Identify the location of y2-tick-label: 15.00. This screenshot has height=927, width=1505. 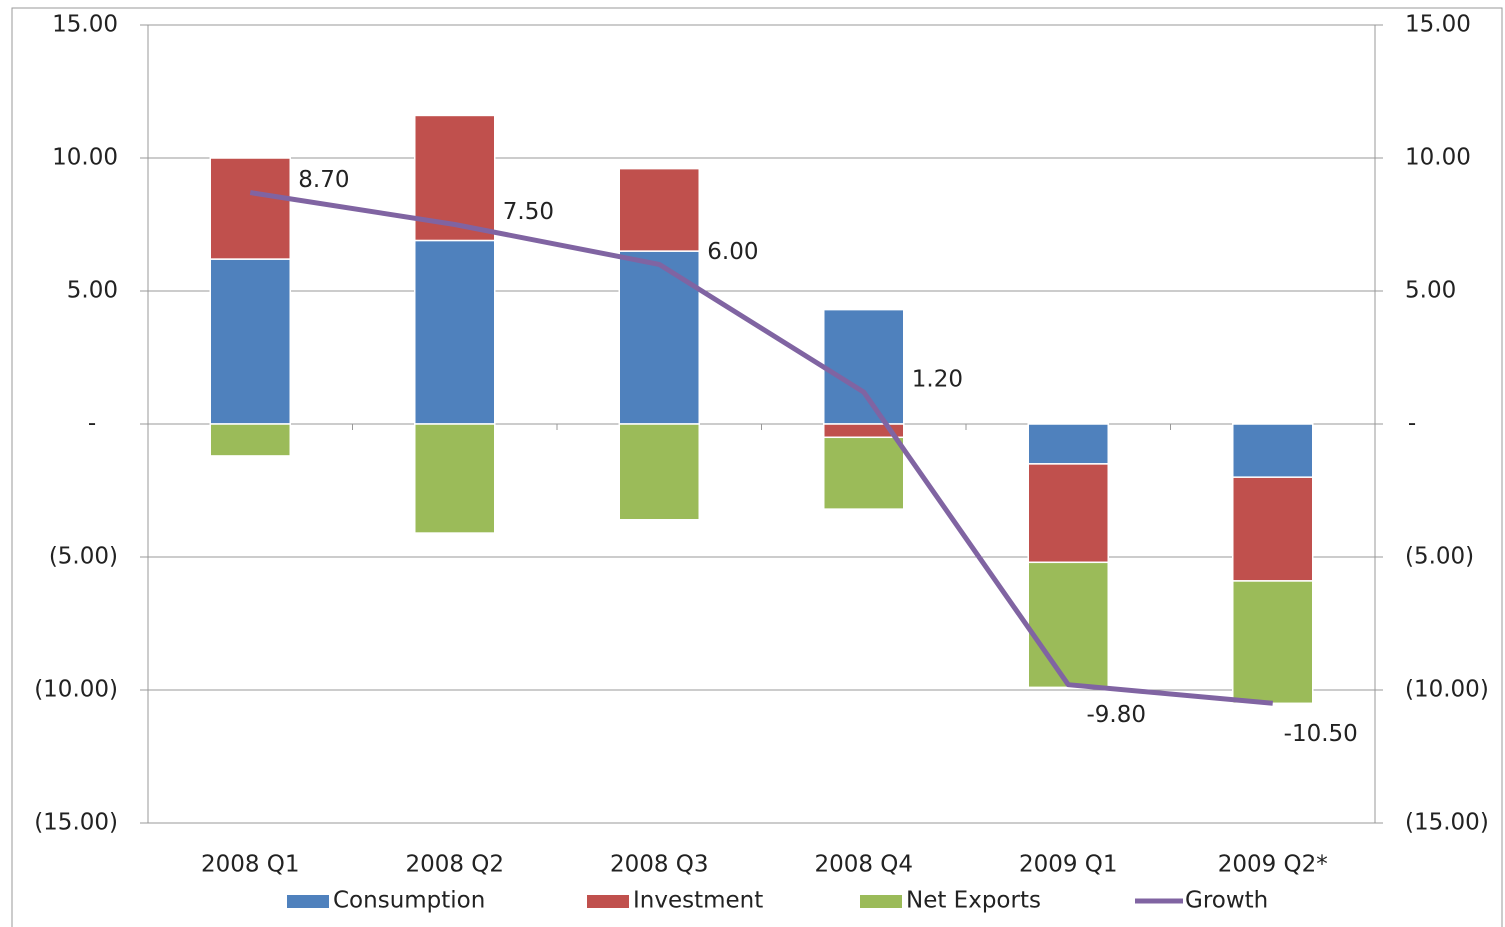
(1438, 25).